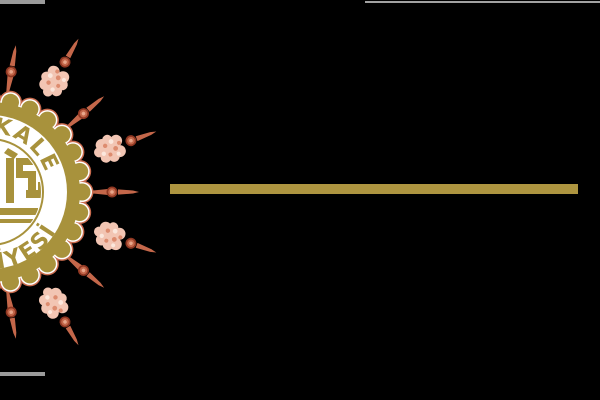 The image size is (600, 400). Describe the element at coordinates (20, 185) in the screenshot. I see `chevron-emblem` at that location.